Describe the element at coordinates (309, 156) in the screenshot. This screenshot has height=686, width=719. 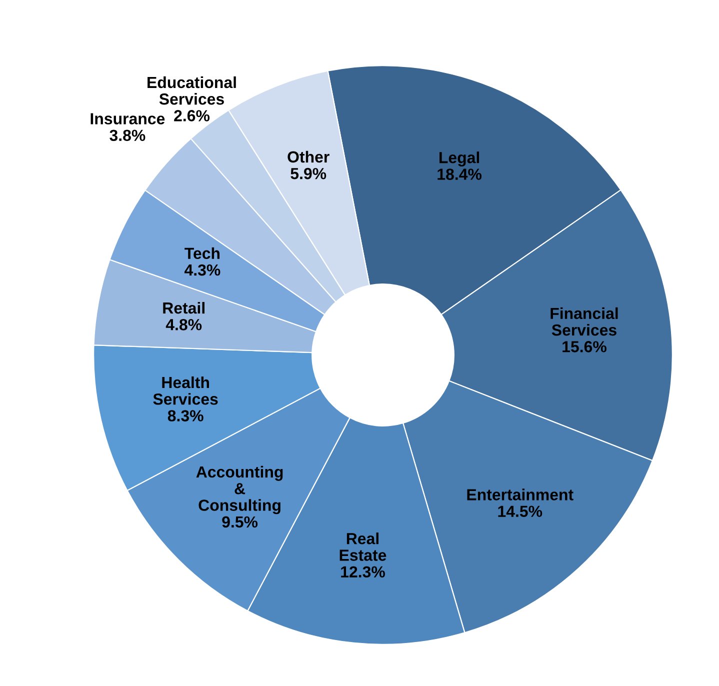
I see `slice-label: Other` at that location.